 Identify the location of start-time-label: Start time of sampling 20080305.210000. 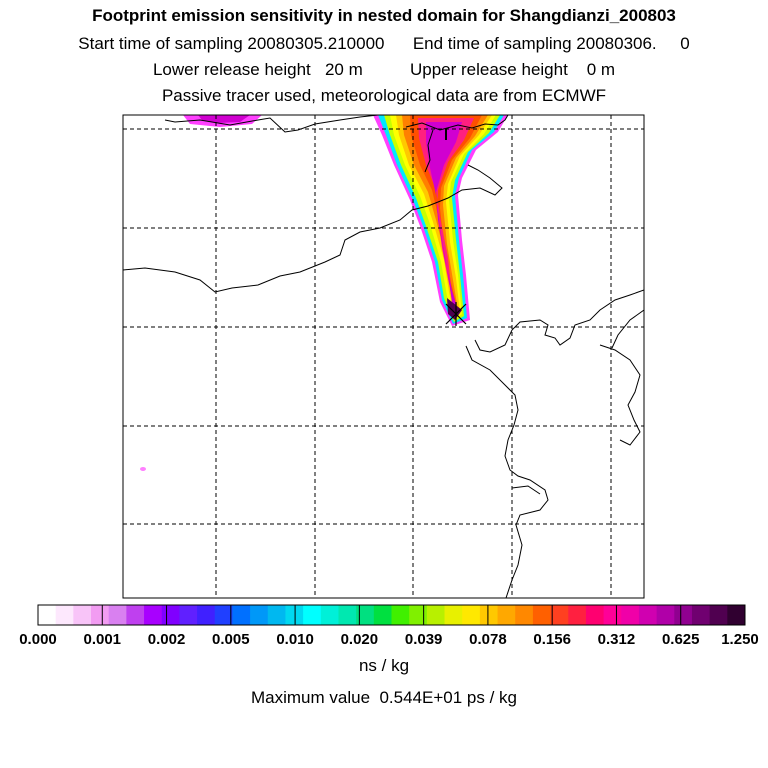
(231, 43).